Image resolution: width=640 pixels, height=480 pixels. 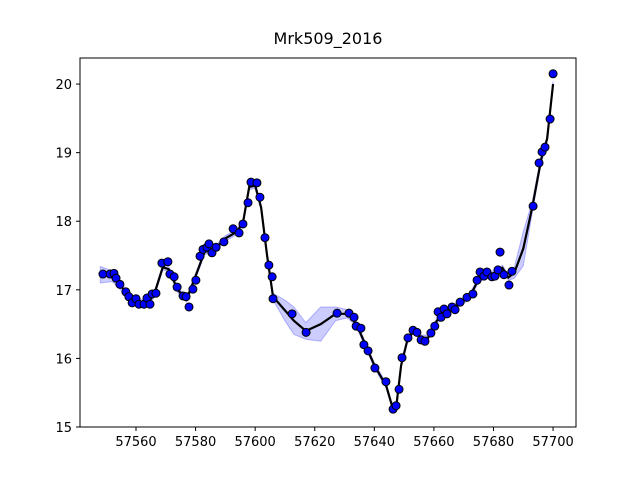 What do you see at coordinates (63, 154) in the screenshot?
I see `y-tick-label: 19` at bounding box center [63, 154].